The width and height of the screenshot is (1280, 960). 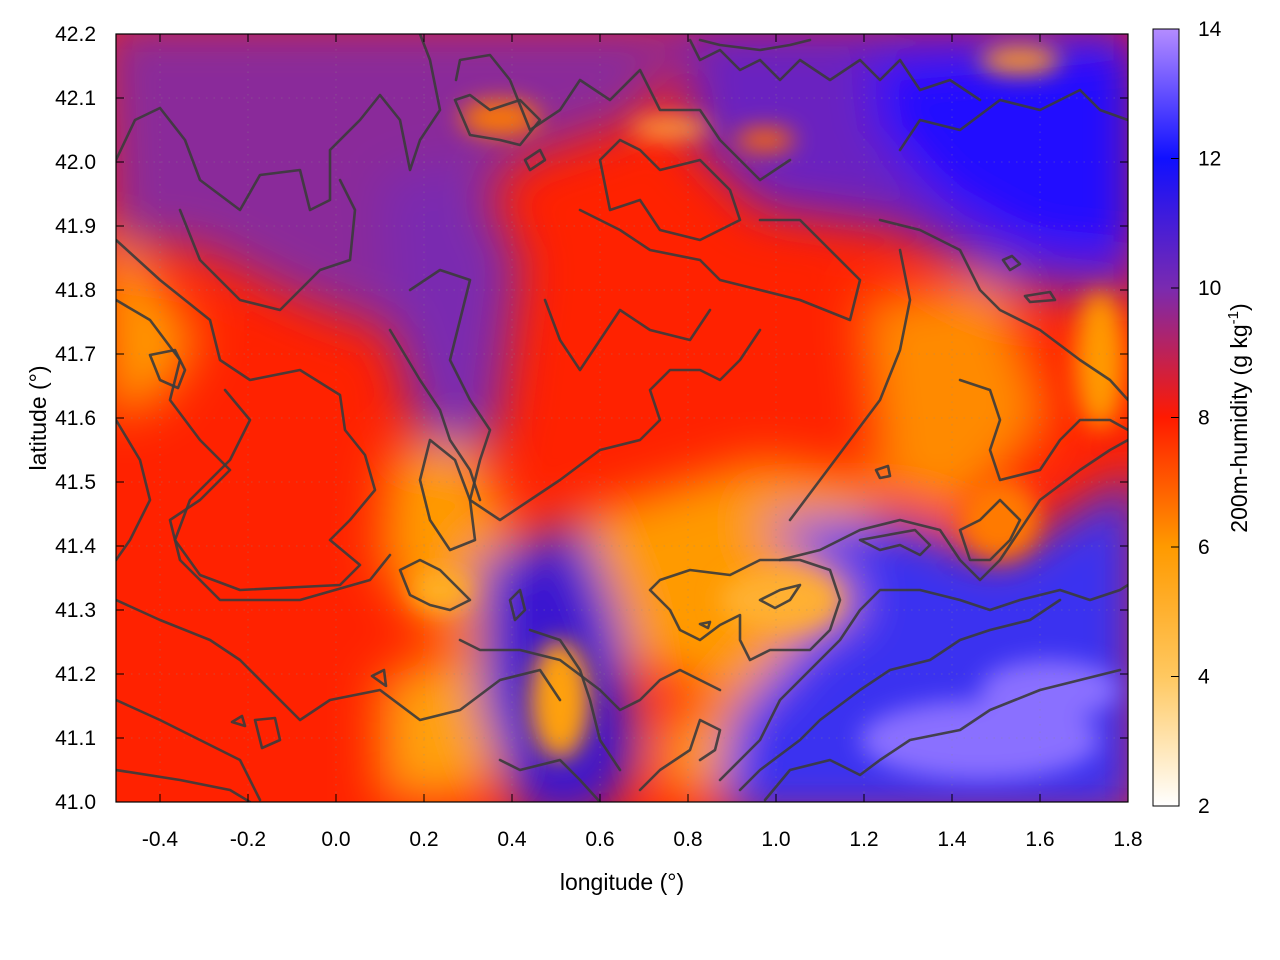 What do you see at coordinates (75, 98) in the screenshot?
I see `y-tick-label: 42.1` at bounding box center [75, 98].